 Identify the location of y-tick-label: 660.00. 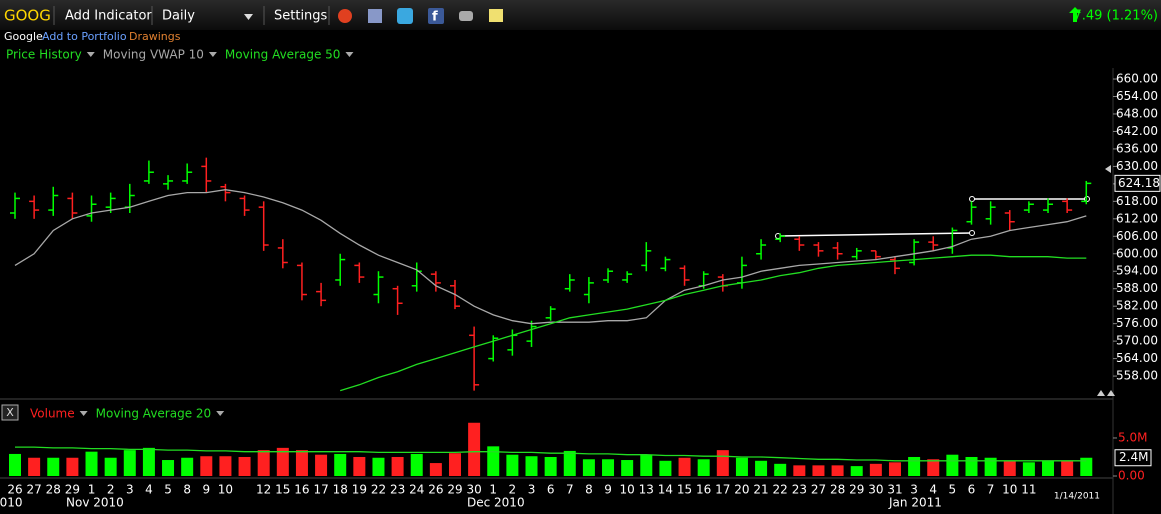
(1137, 79).